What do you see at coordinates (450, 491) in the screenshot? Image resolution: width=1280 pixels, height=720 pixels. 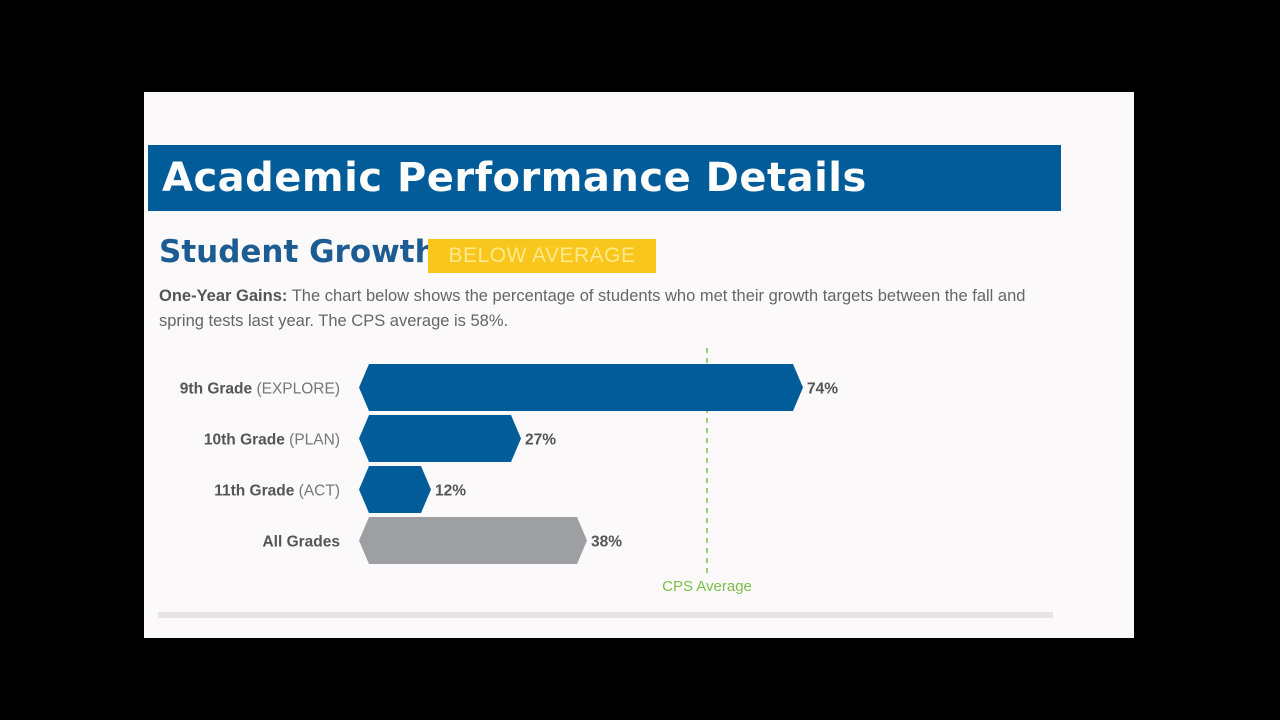 I see `value-label-3: 12%` at bounding box center [450, 491].